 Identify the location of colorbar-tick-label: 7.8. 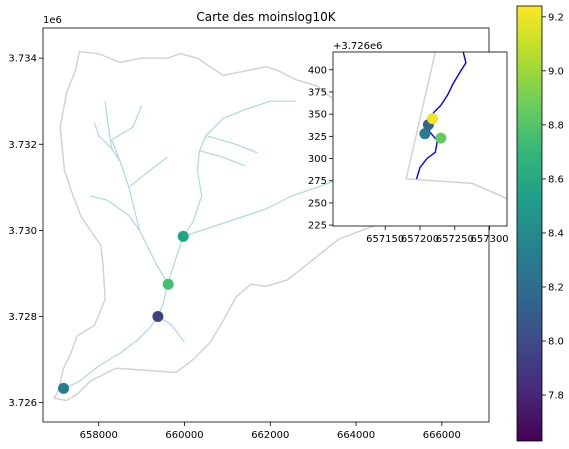
(556, 396).